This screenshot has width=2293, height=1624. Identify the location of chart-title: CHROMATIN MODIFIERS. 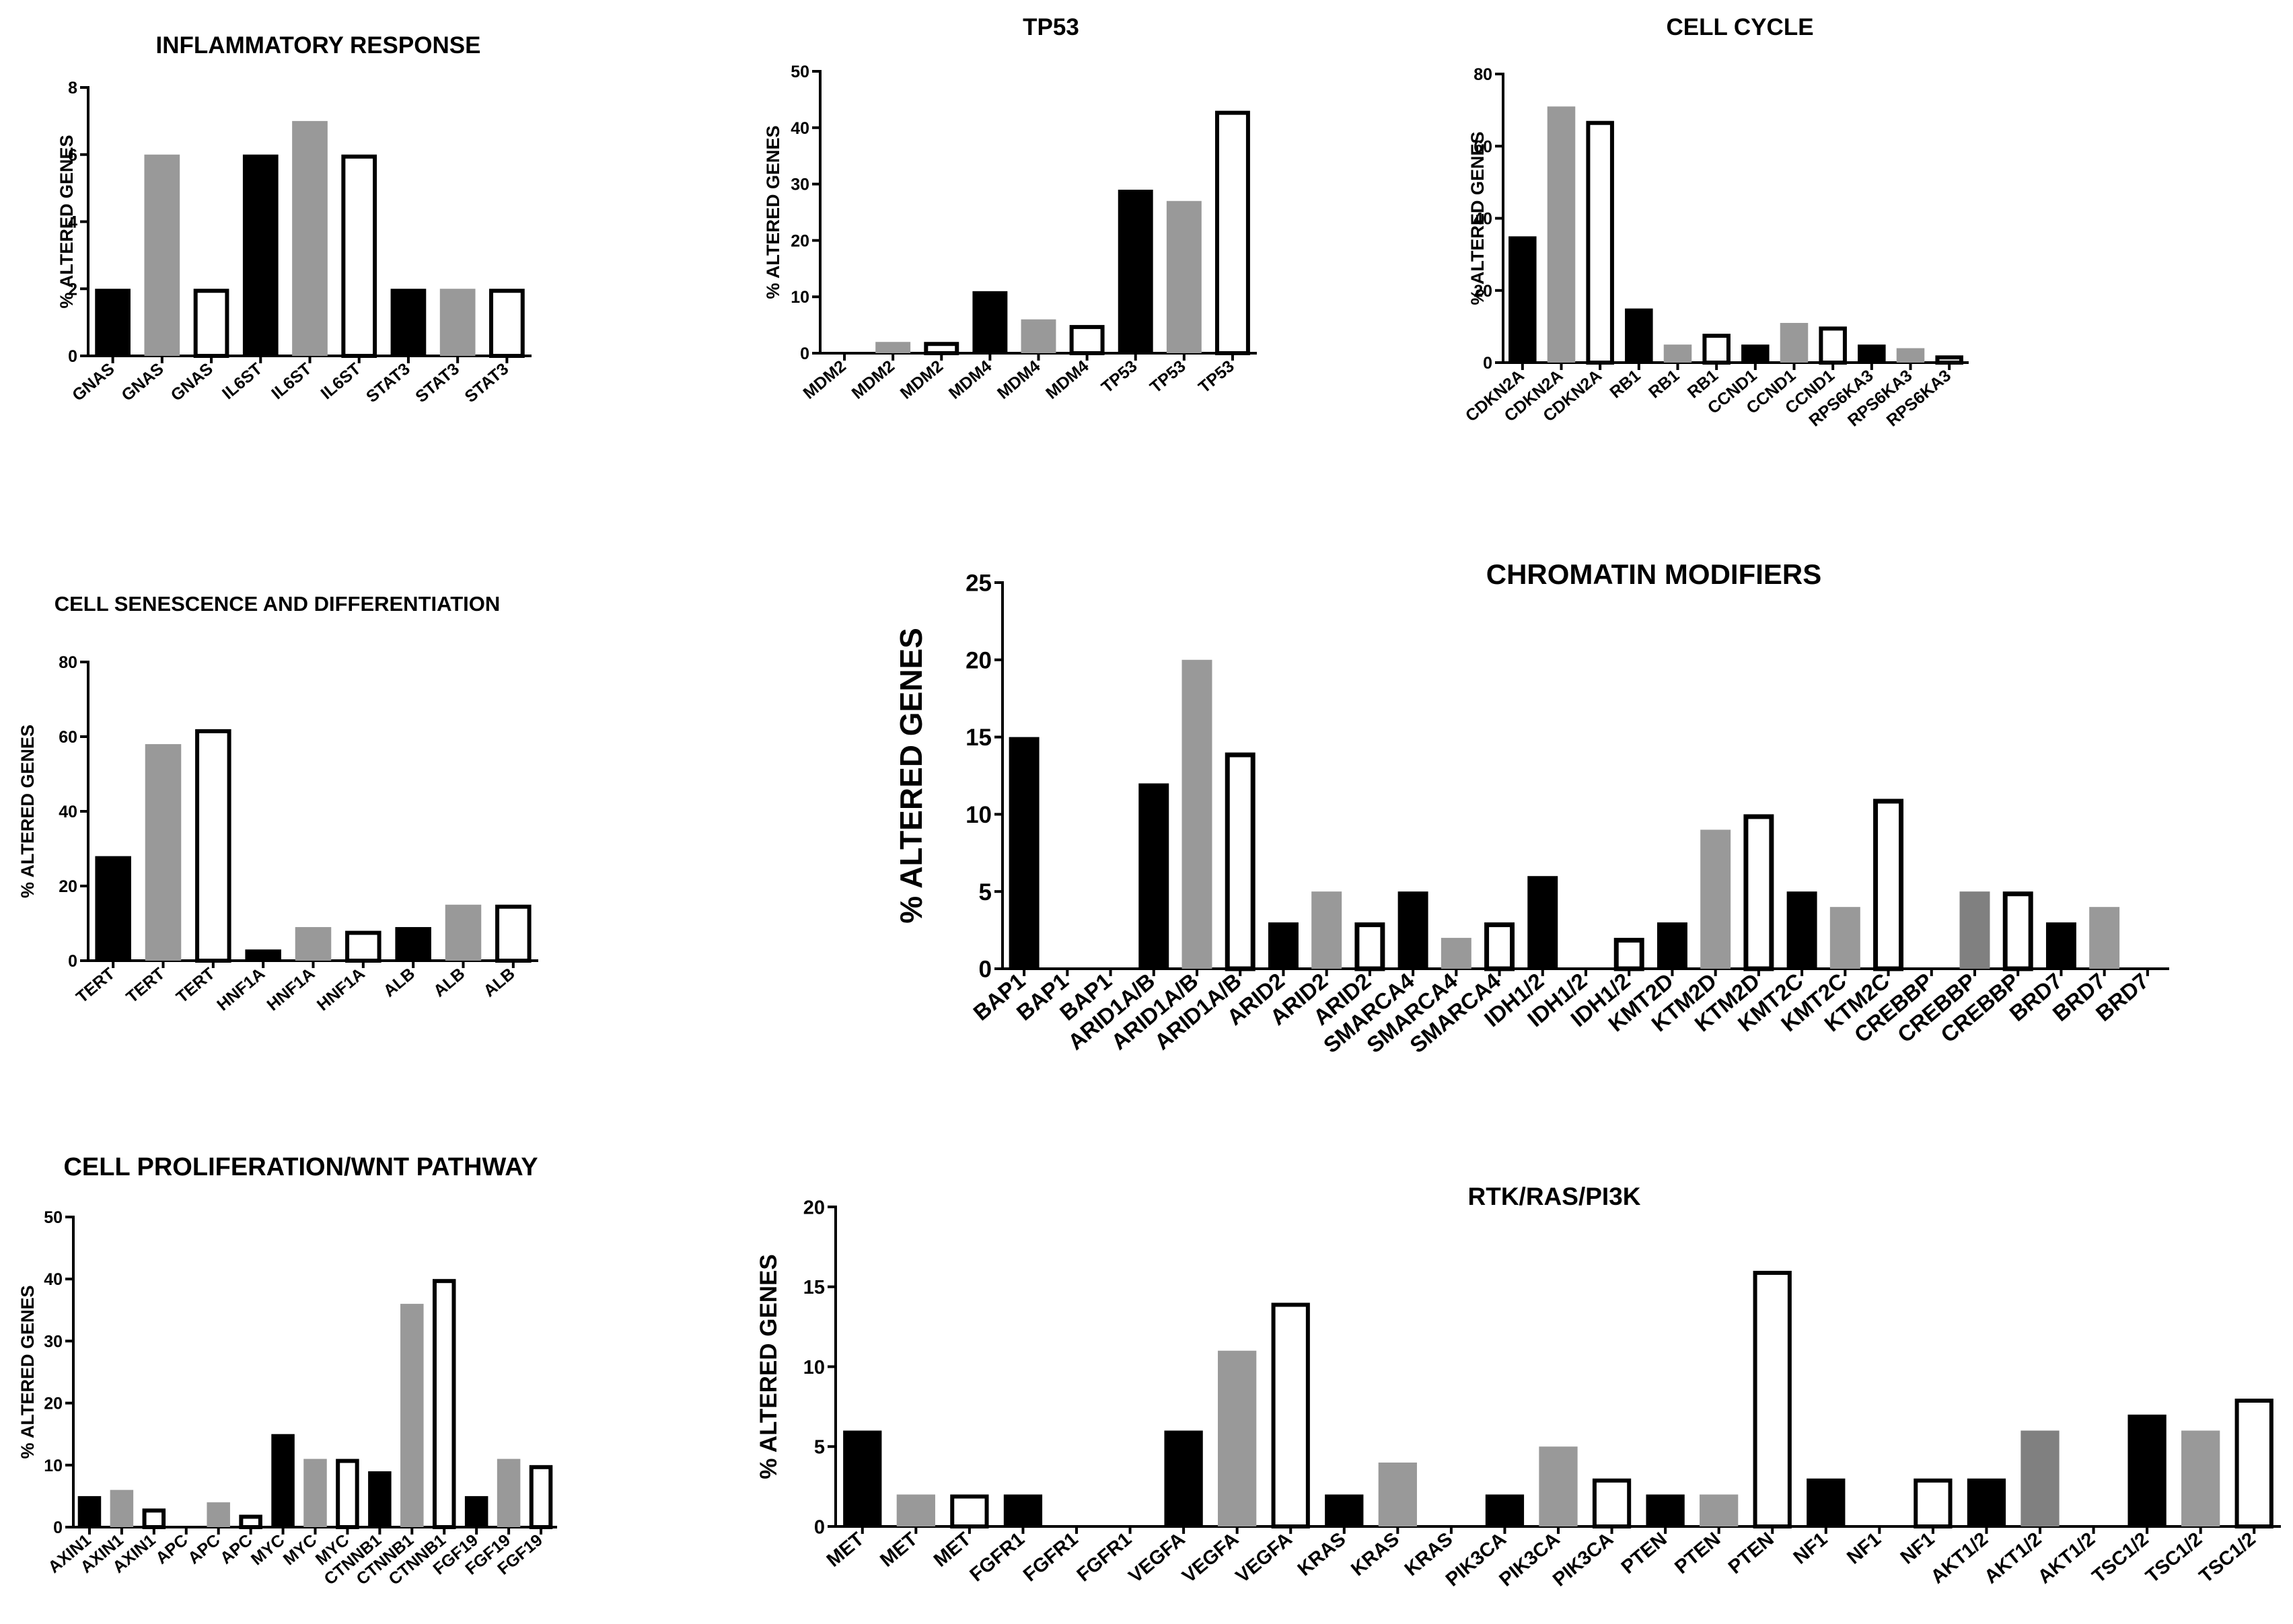
(1654, 574).